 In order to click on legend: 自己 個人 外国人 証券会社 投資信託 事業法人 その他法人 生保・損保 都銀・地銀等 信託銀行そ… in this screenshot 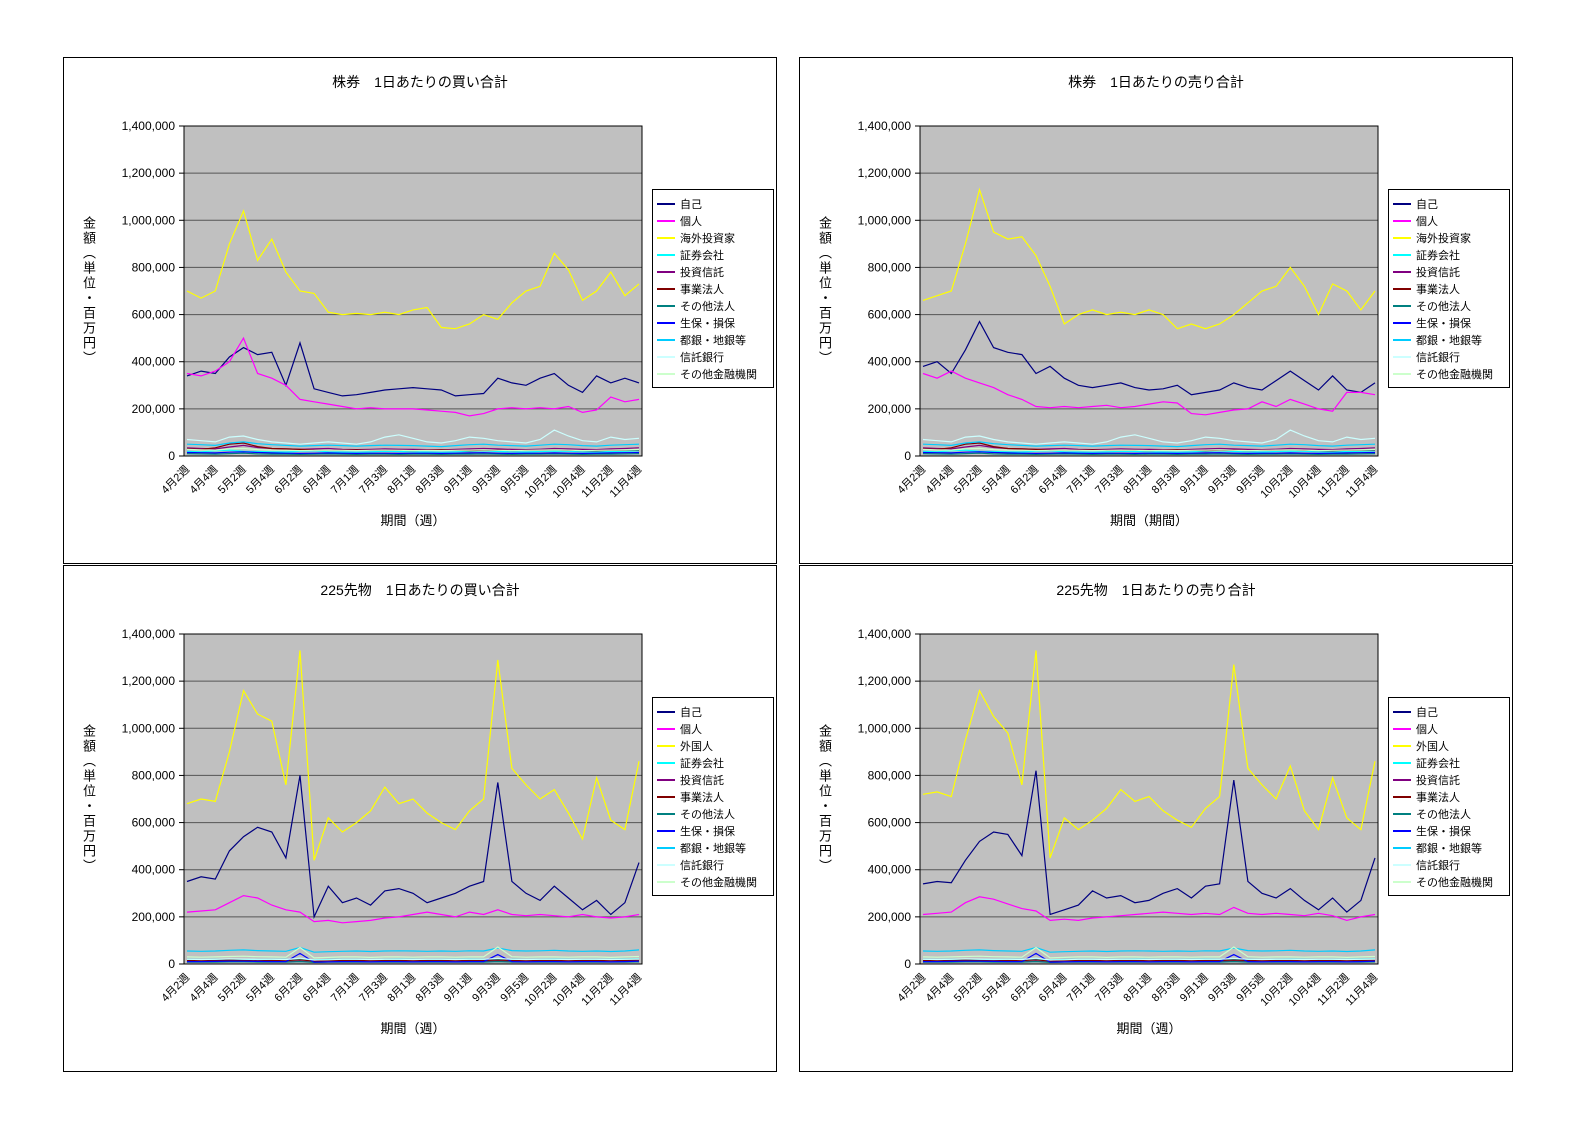, I will do `click(1449, 796)`.